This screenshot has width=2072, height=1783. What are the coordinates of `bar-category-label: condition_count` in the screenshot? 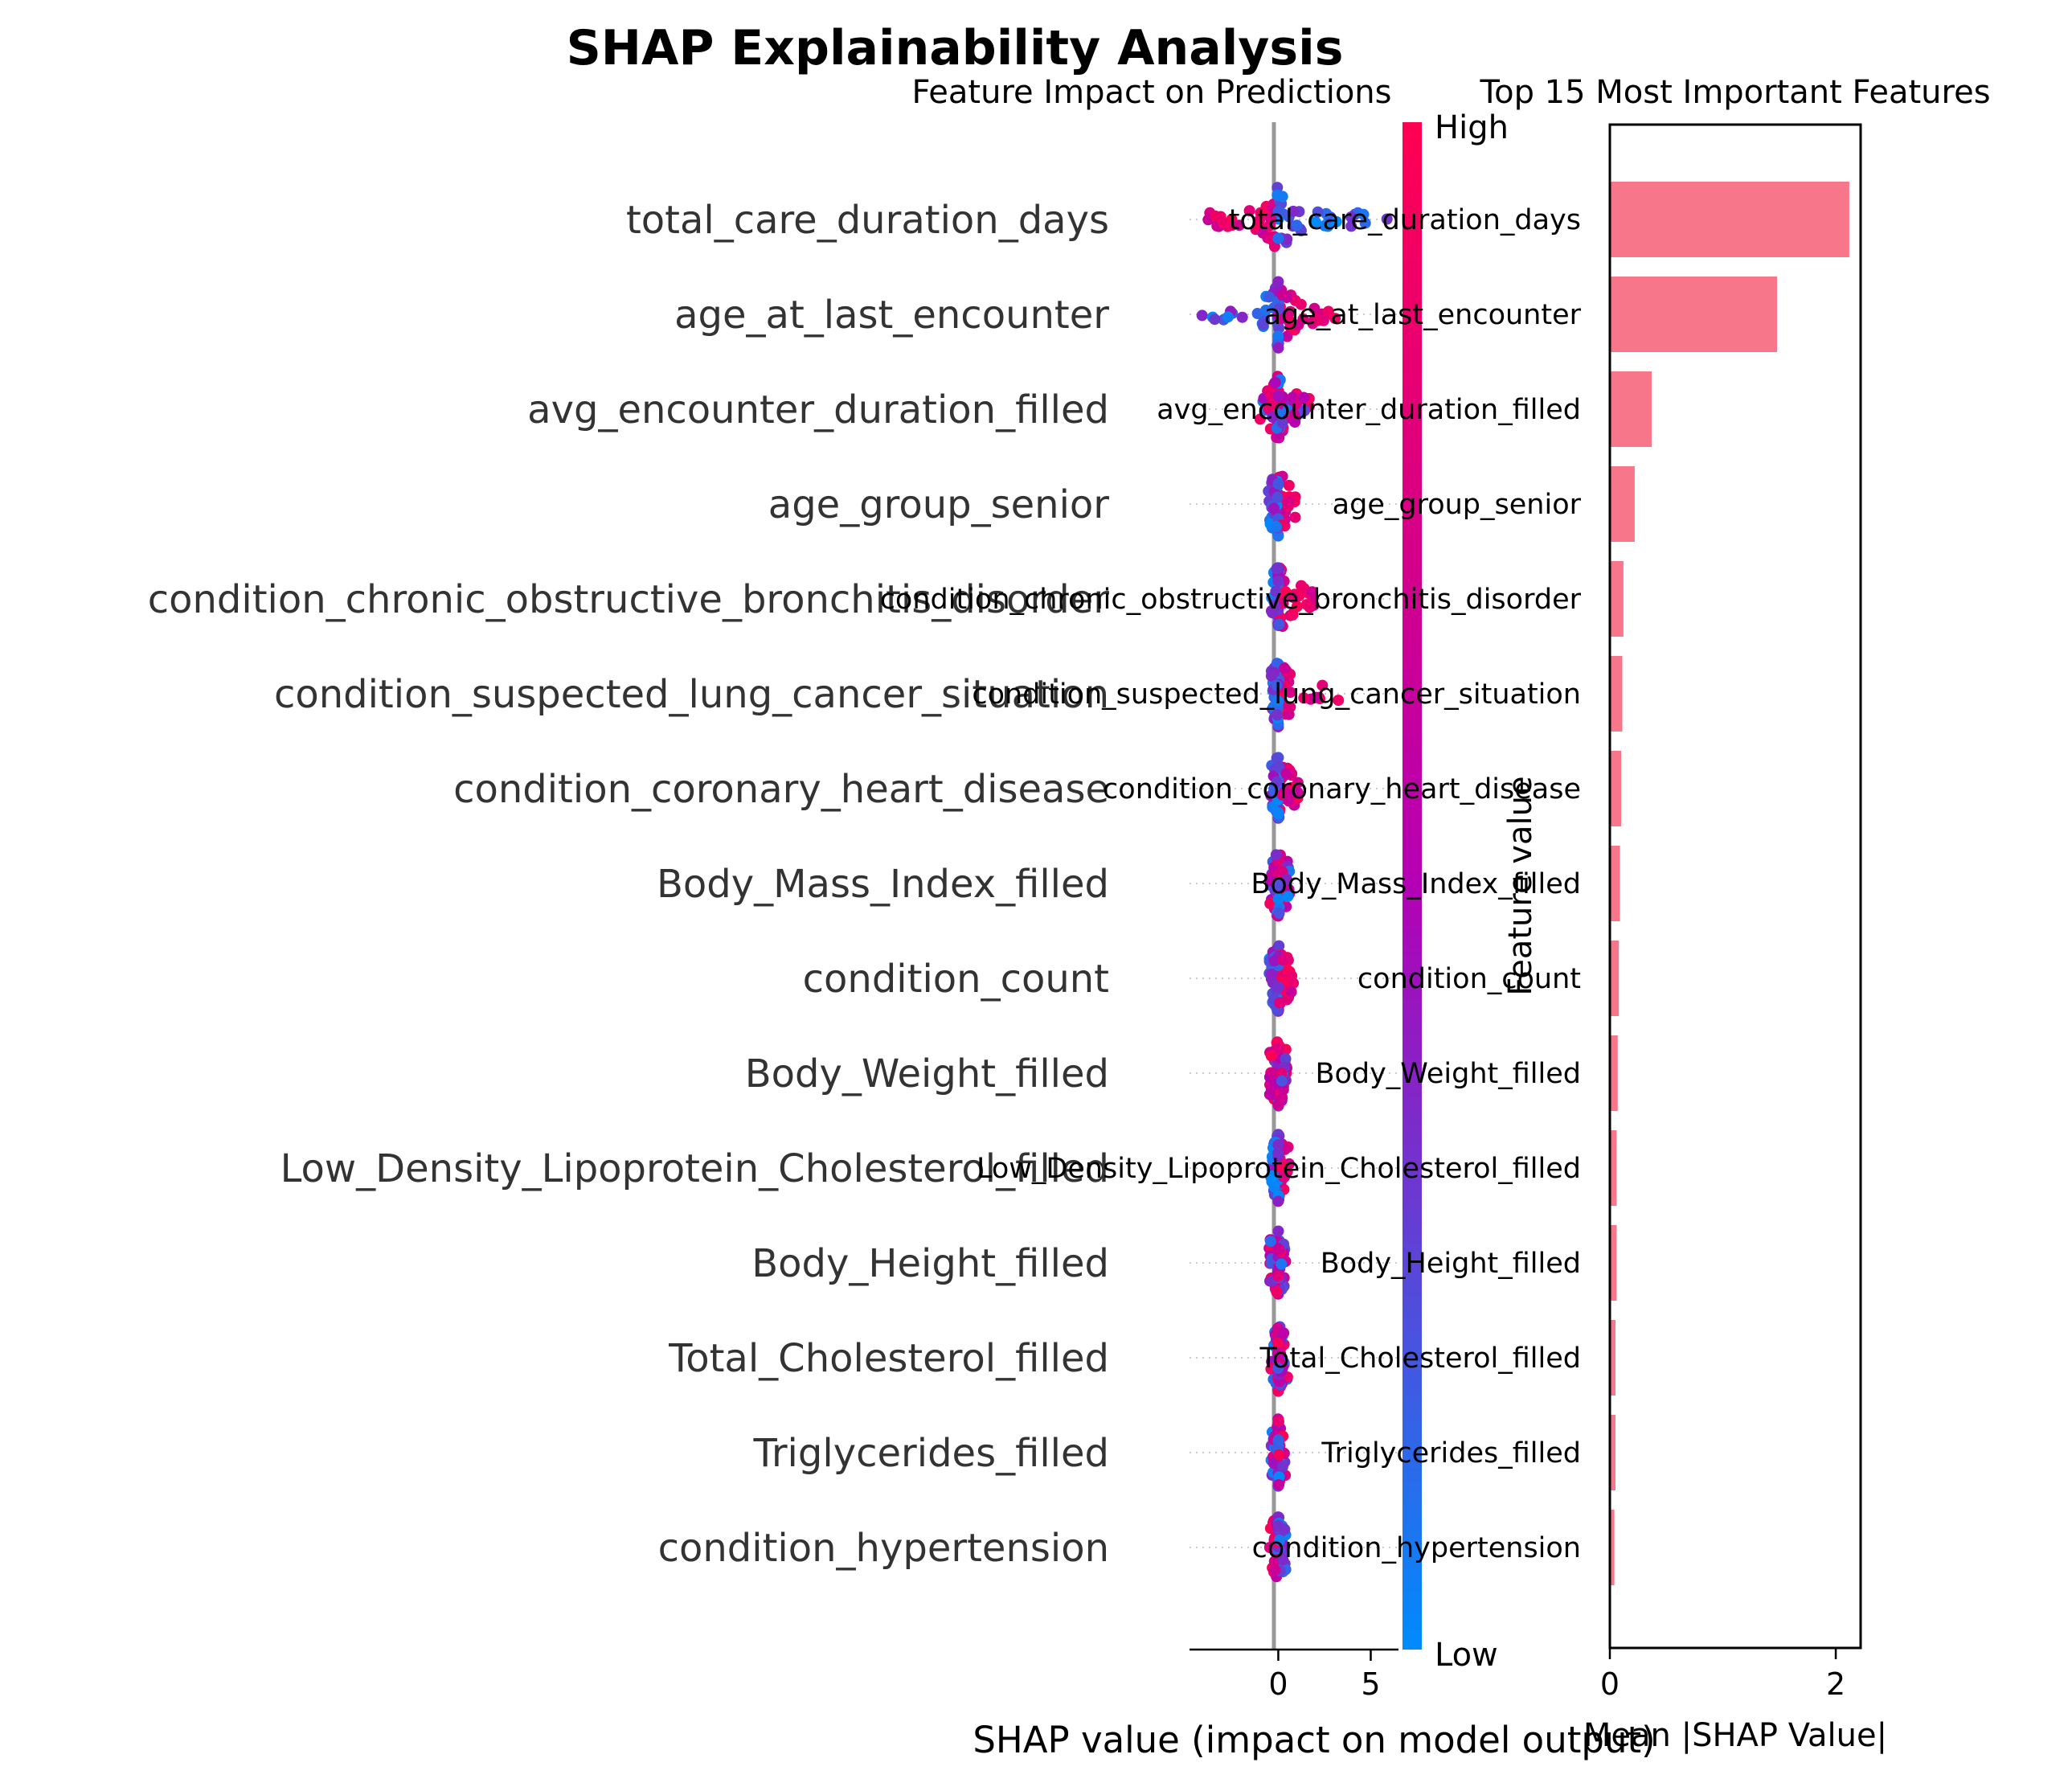 It's located at (1469, 979).